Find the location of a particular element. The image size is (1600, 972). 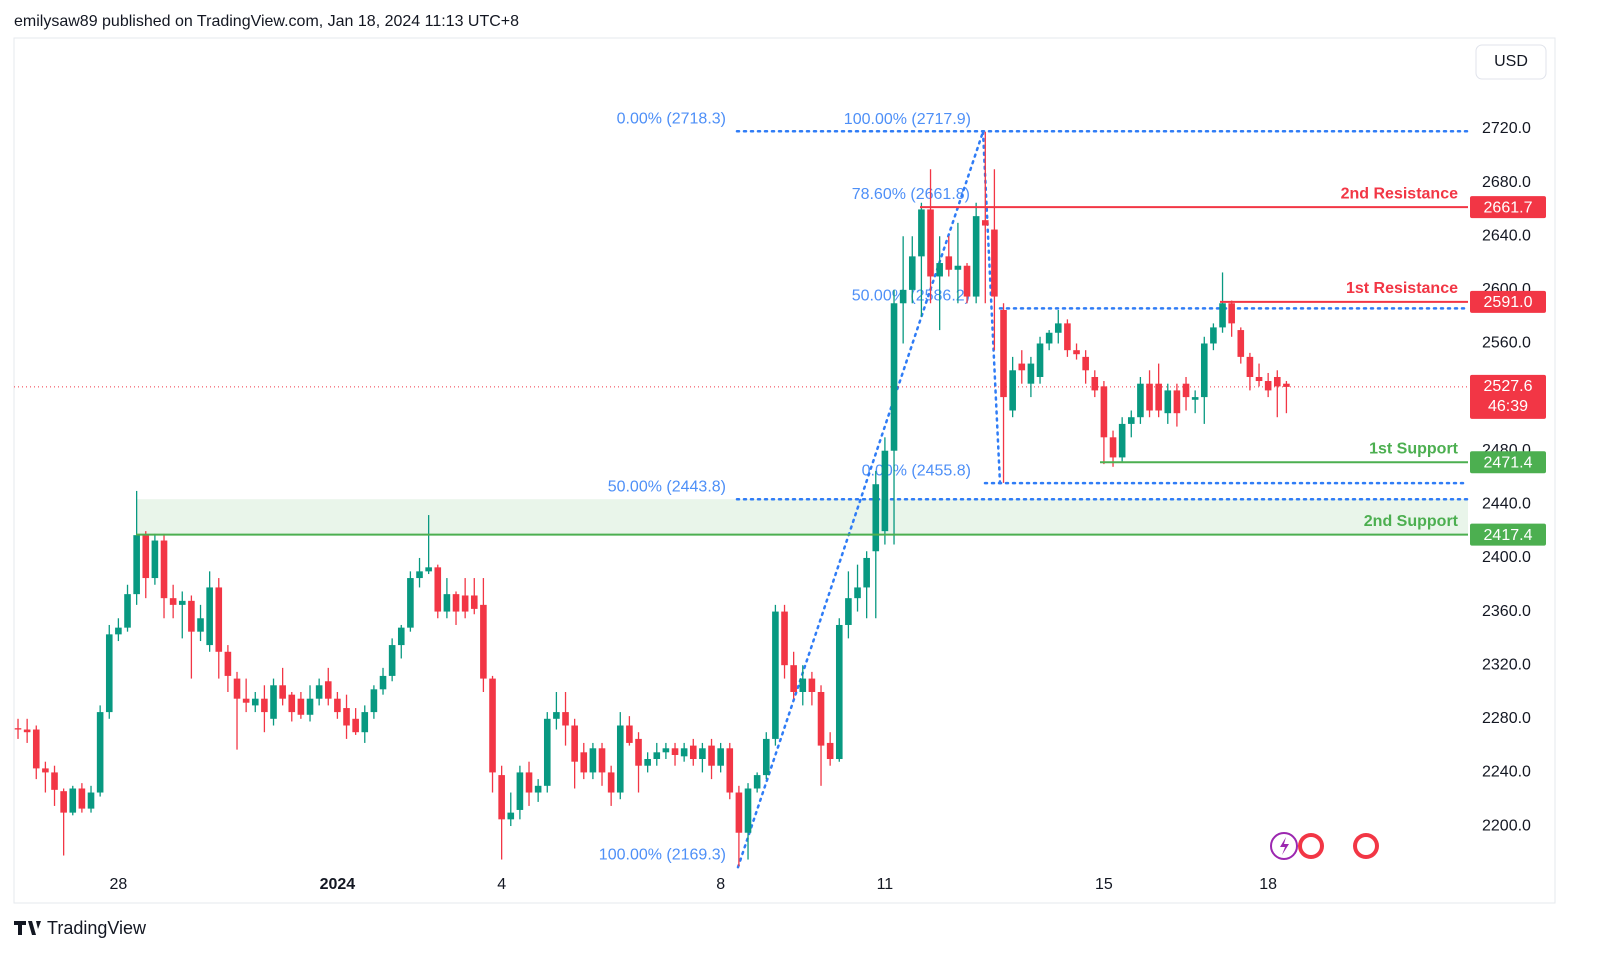

x-tick-label: 18 is located at coordinates (1268, 884).